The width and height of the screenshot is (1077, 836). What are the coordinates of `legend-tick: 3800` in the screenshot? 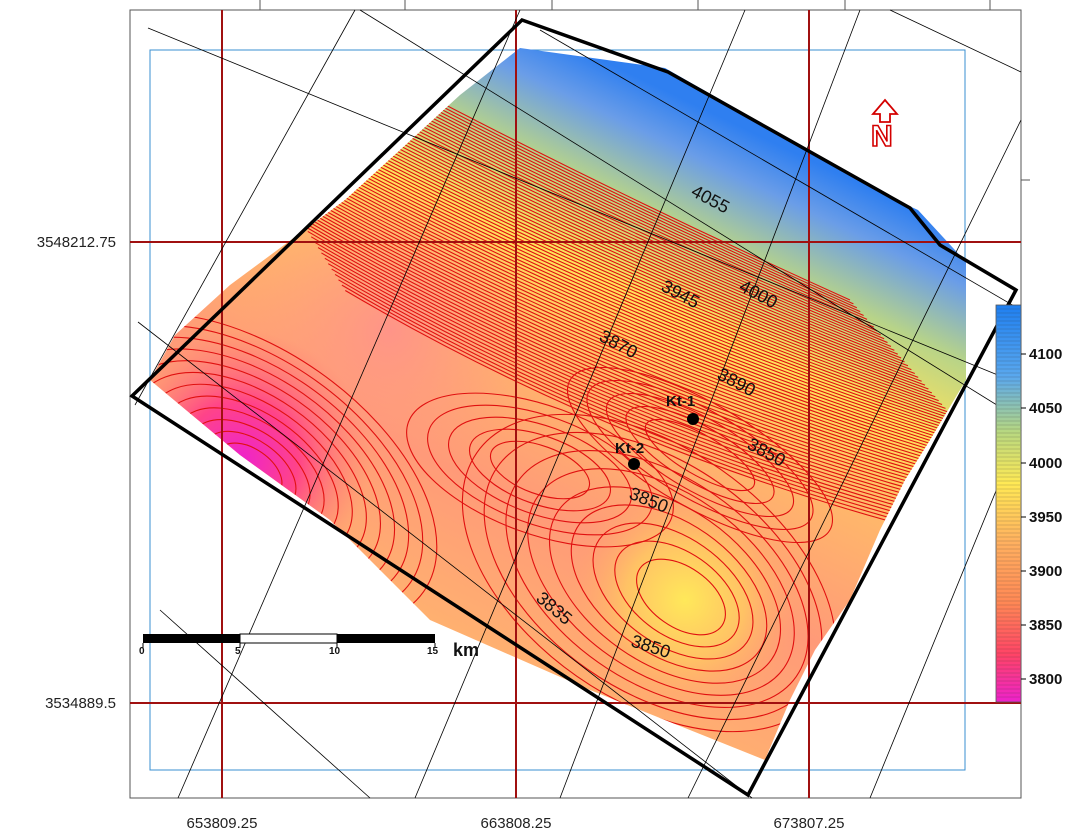 It's located at (1045, 679).